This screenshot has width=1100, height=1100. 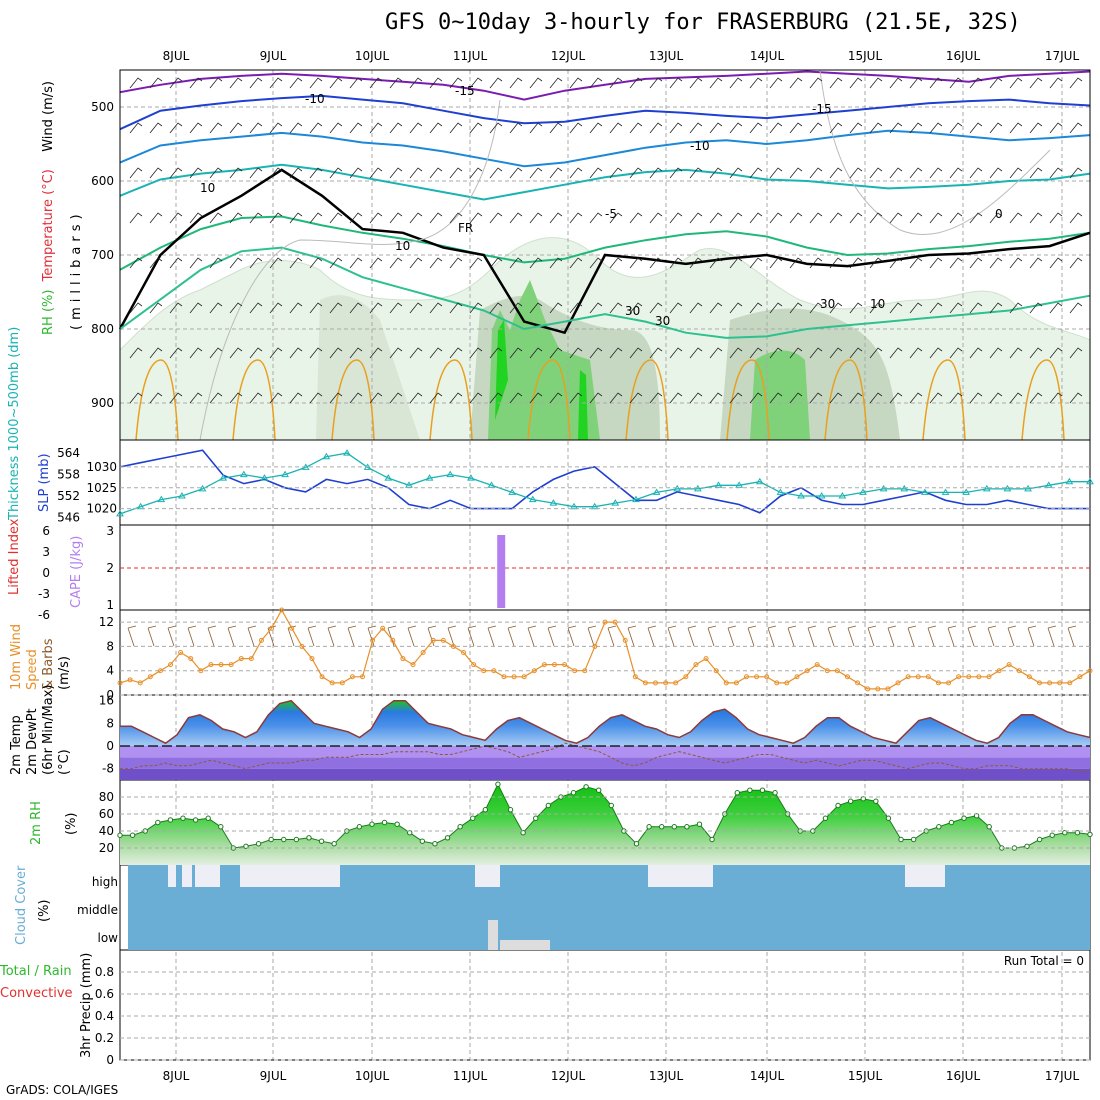 I want to click on xtick-top-3: 11JUL, so click(x=470, y=56).